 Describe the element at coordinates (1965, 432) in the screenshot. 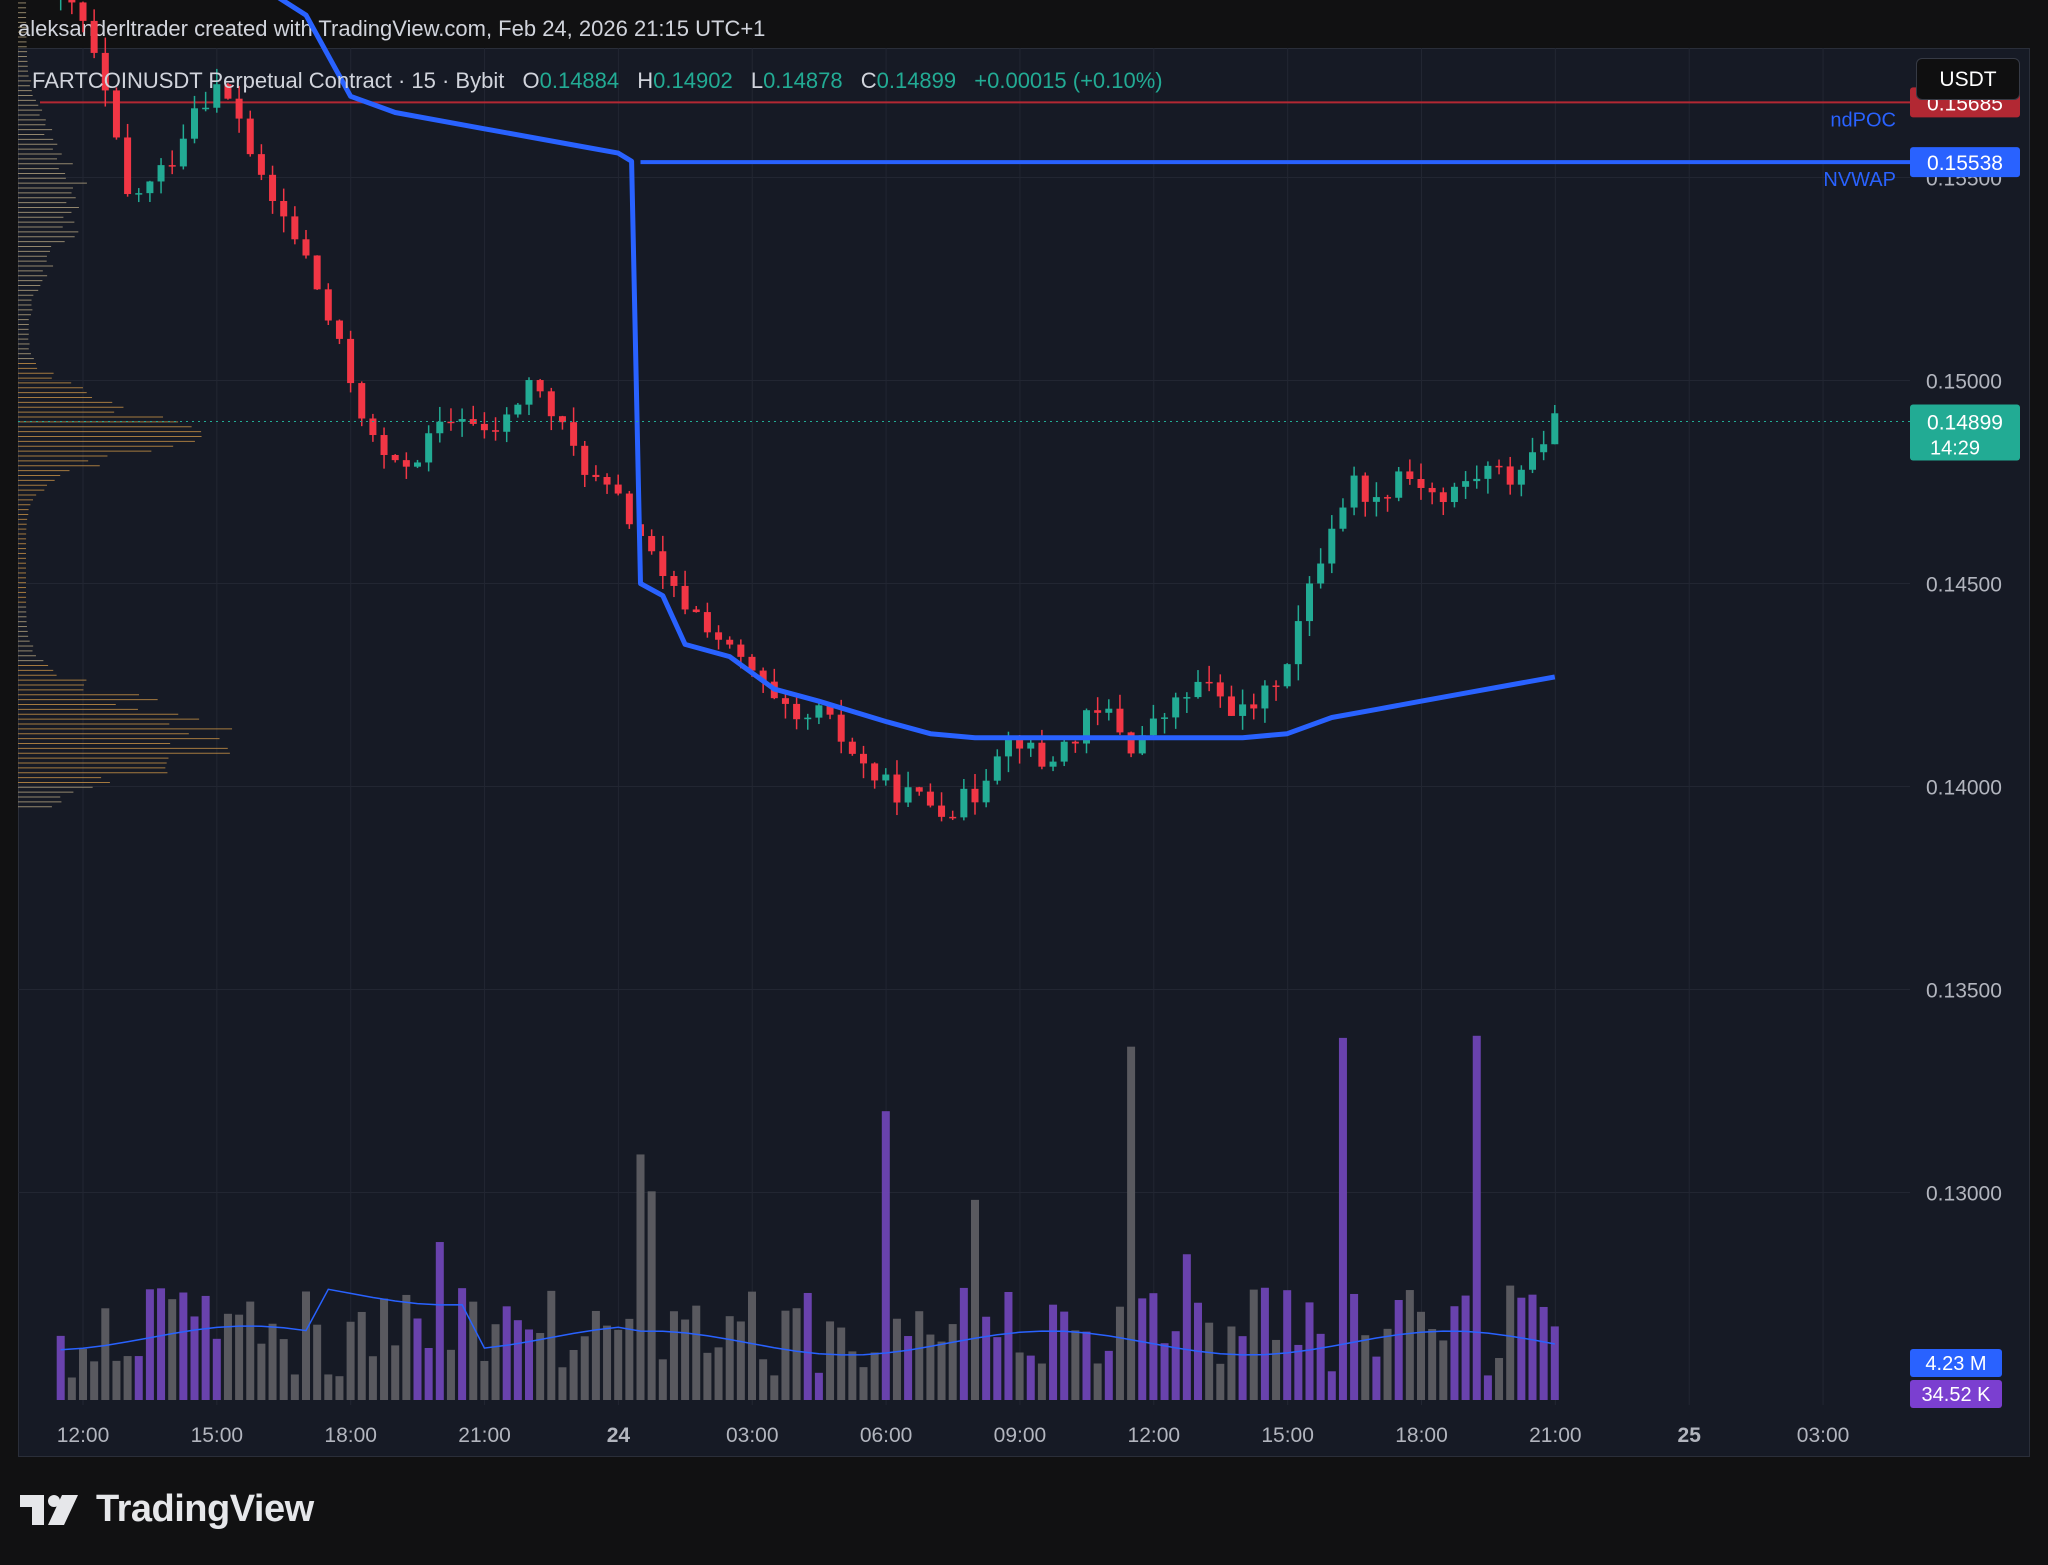

I see `last-price-badge` at that location.